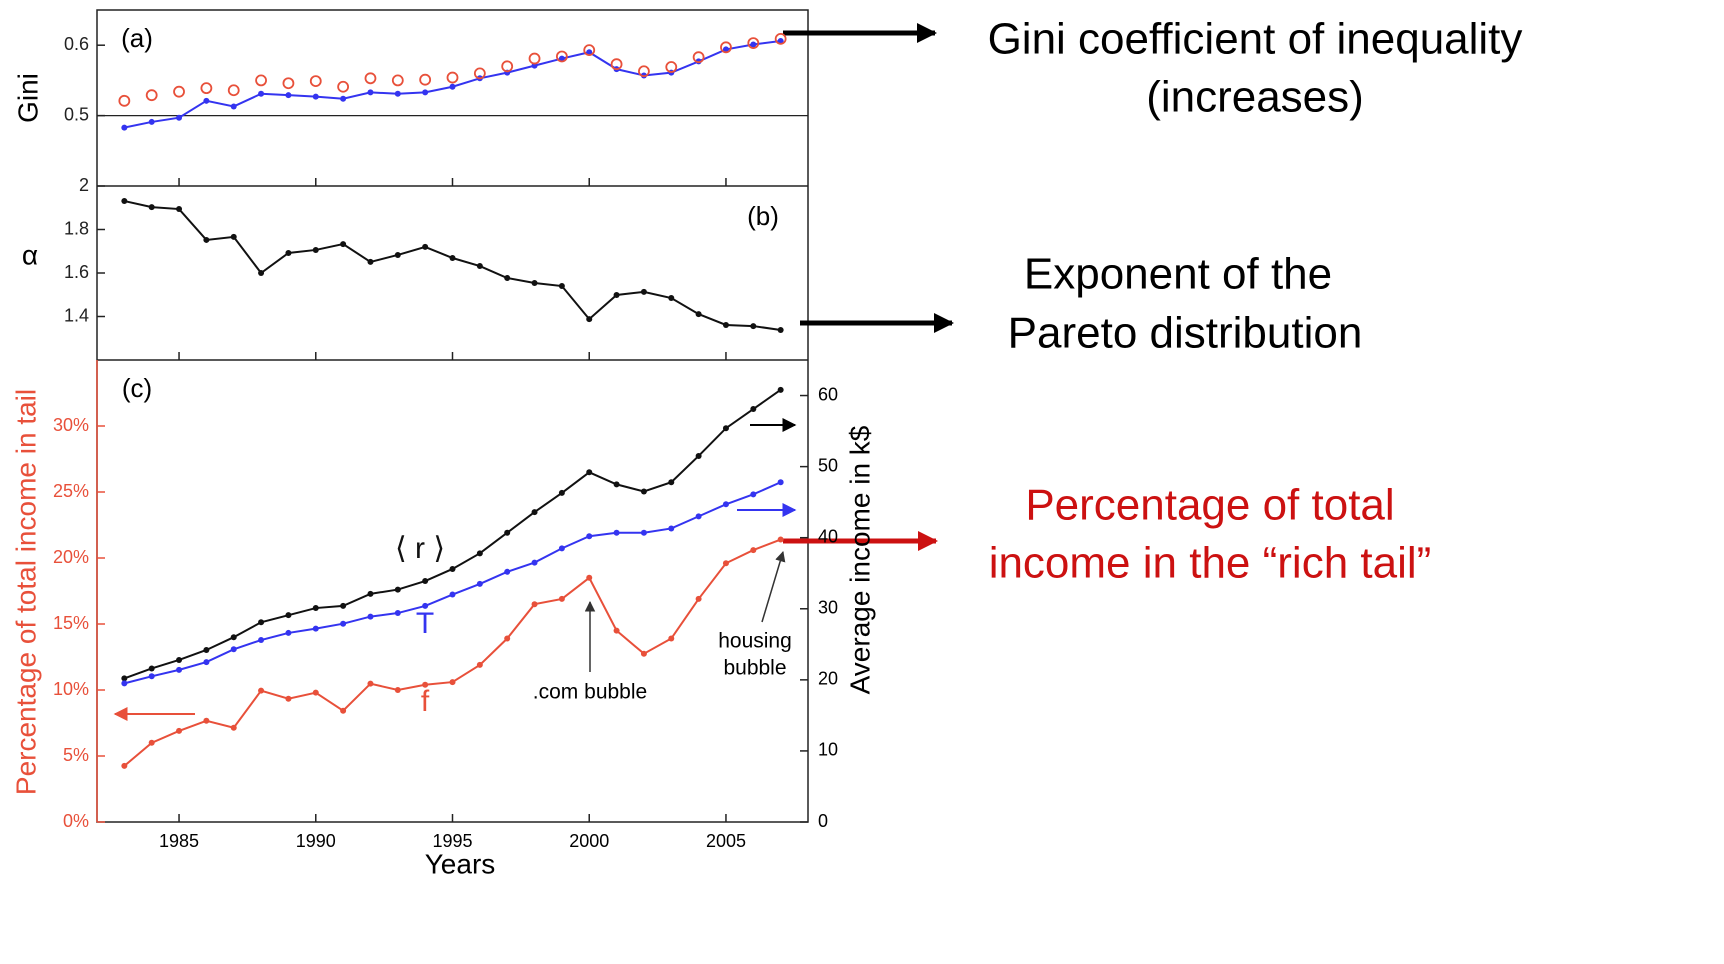 The width and height of the screenshot is (1724, 964). What do you see at coordinates (726, 841) in the screenshot?
I see `x-tick-label: 2005` at bounding box center [726, 841].